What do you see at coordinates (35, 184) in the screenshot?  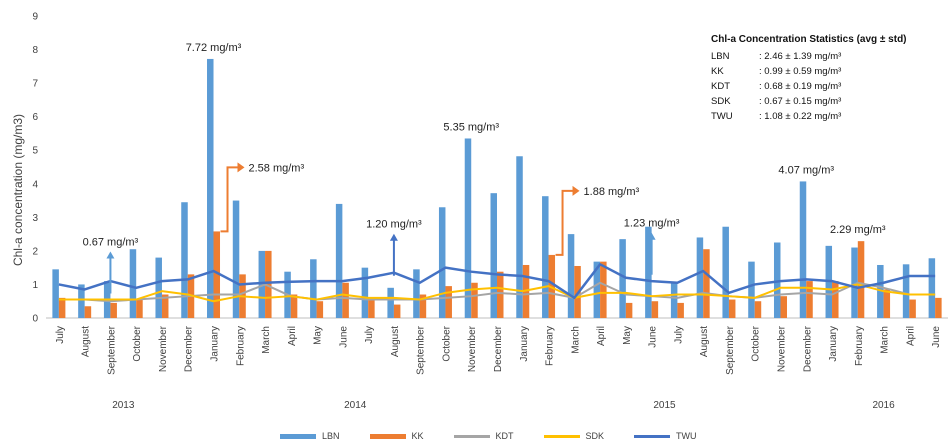 I see `y-tick-label: 4` at bounding box center [35, 184].